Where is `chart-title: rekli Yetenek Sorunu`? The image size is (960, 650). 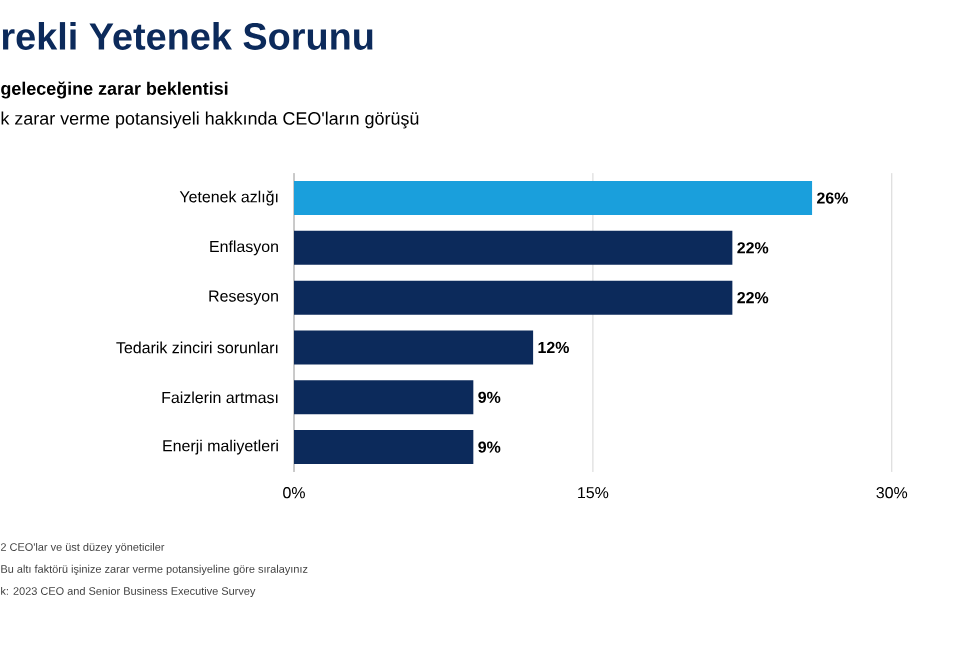
chart-title: rekli Yetenek Sorunu is located at coordinates (187, 36).